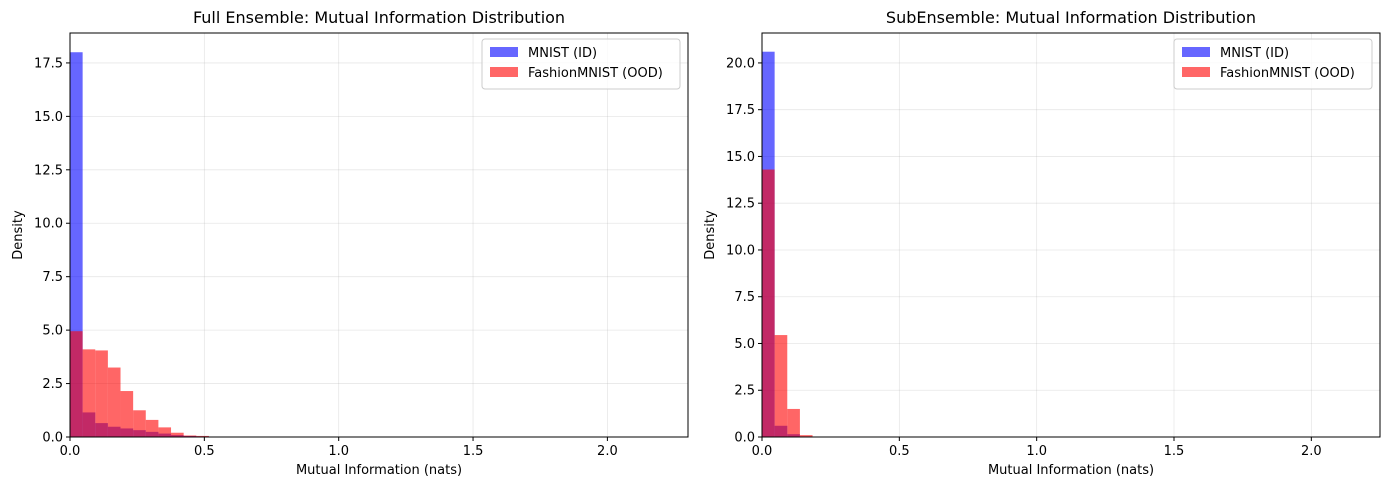  I want to click on y-tick-label: 20.0, so click(740, 63).